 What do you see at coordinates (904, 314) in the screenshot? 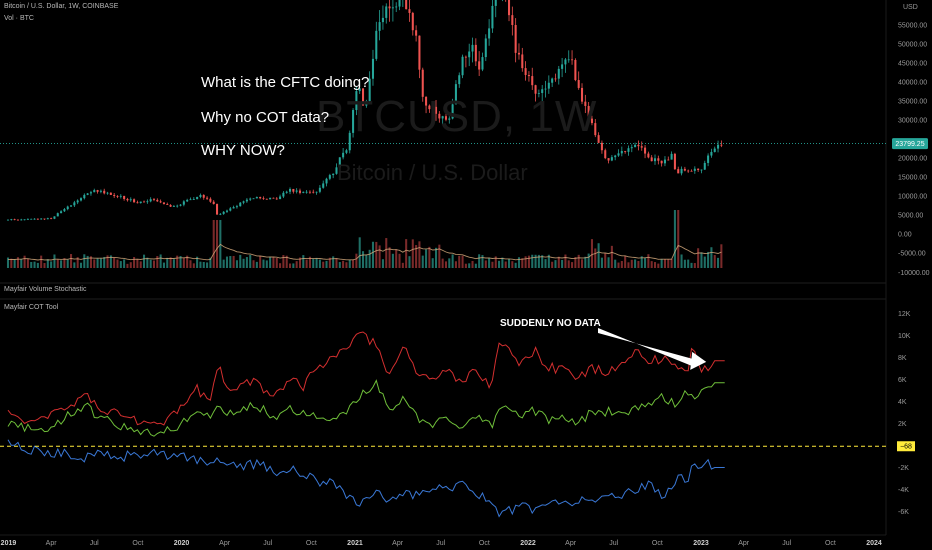
I see `cot-tick-label: 12K` at bounding box center [904, 314].